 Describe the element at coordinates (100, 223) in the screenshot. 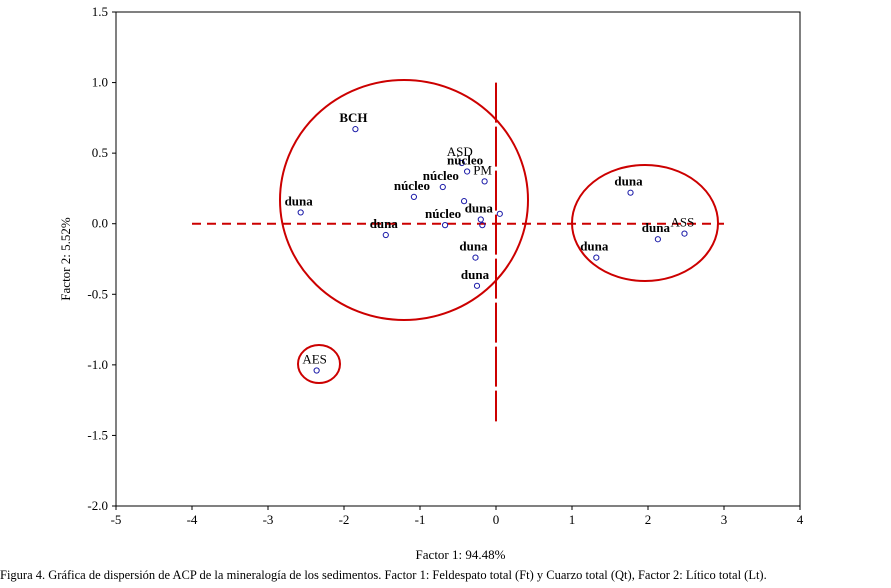

I see `y-tick-label: 0.0` at that location.